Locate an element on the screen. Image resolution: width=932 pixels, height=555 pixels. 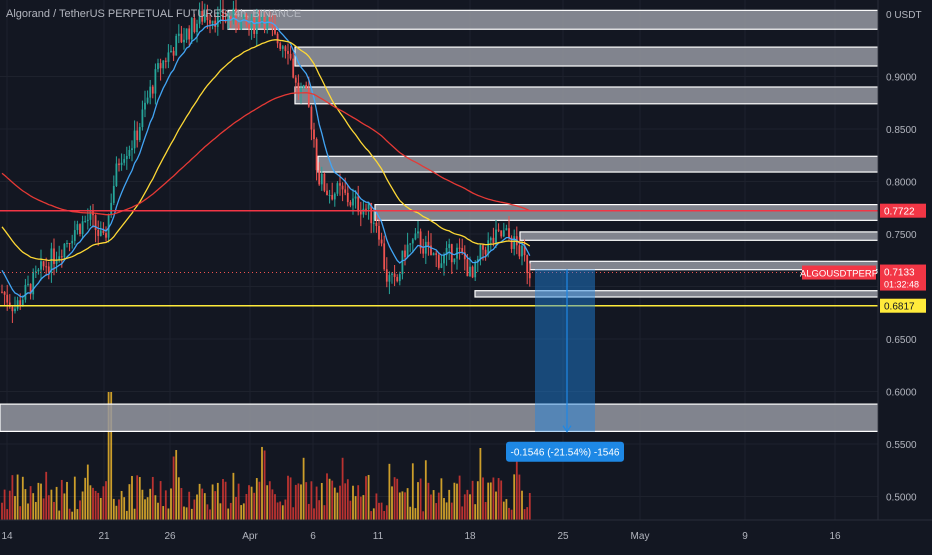
measure-label-box is located at coordinates (565, 451).